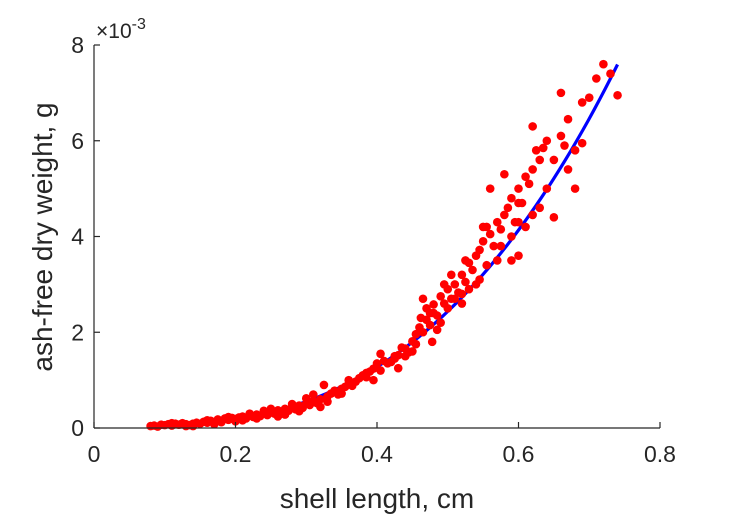 This screenshot has width=729, height=521. I want to click on y-tick-label: 2, so click(77, 332).